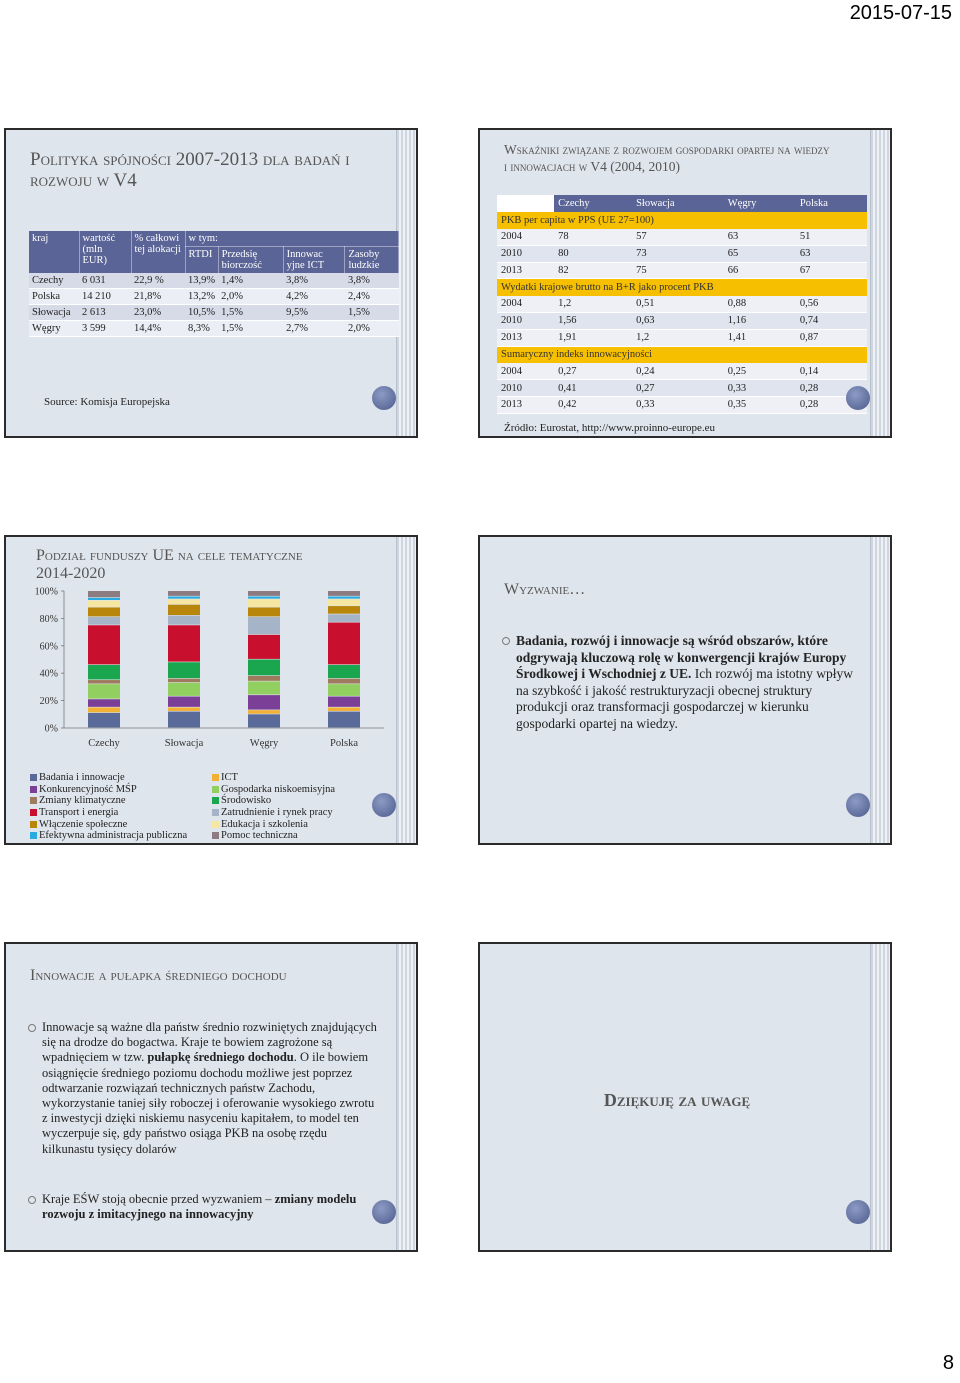 The image size is (960, 1383). Describe the element at coordinates (105, 312) in the screenshot. I see `table-cell: 2 613` at that location.